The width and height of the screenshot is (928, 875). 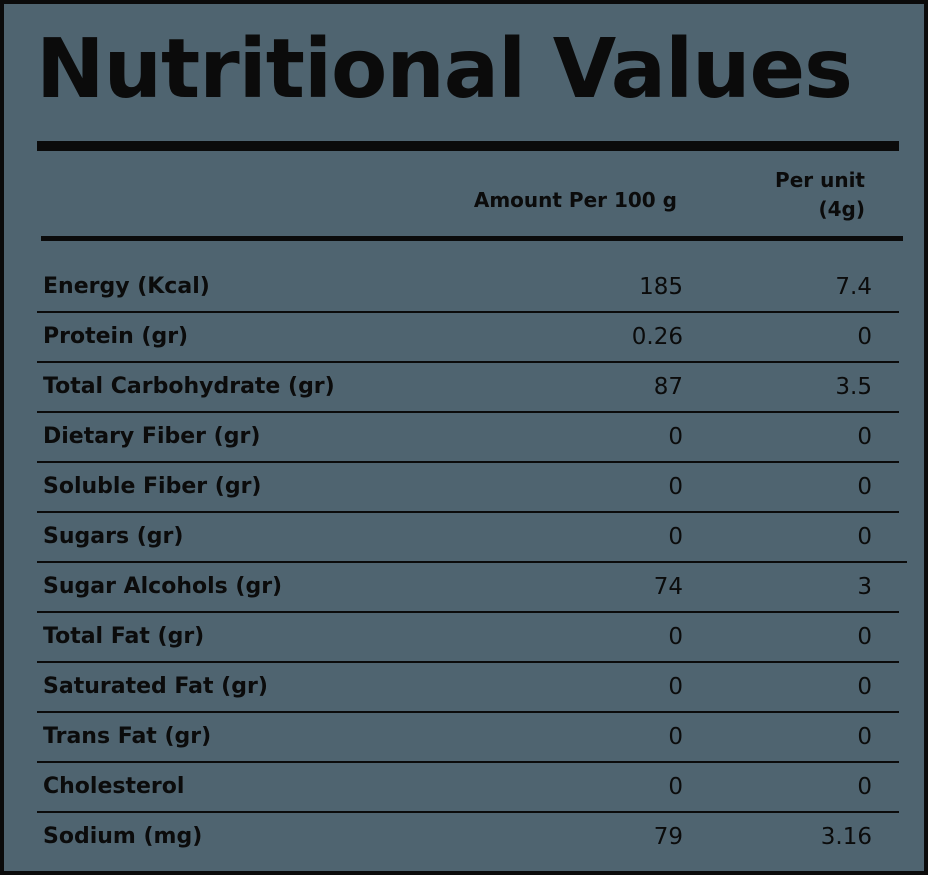 What do you see at coordinates (466, 488) in the screenshot?
I see `table-row: Soluble Fiber (gr) 0 0` at bounding box center [466, 488].